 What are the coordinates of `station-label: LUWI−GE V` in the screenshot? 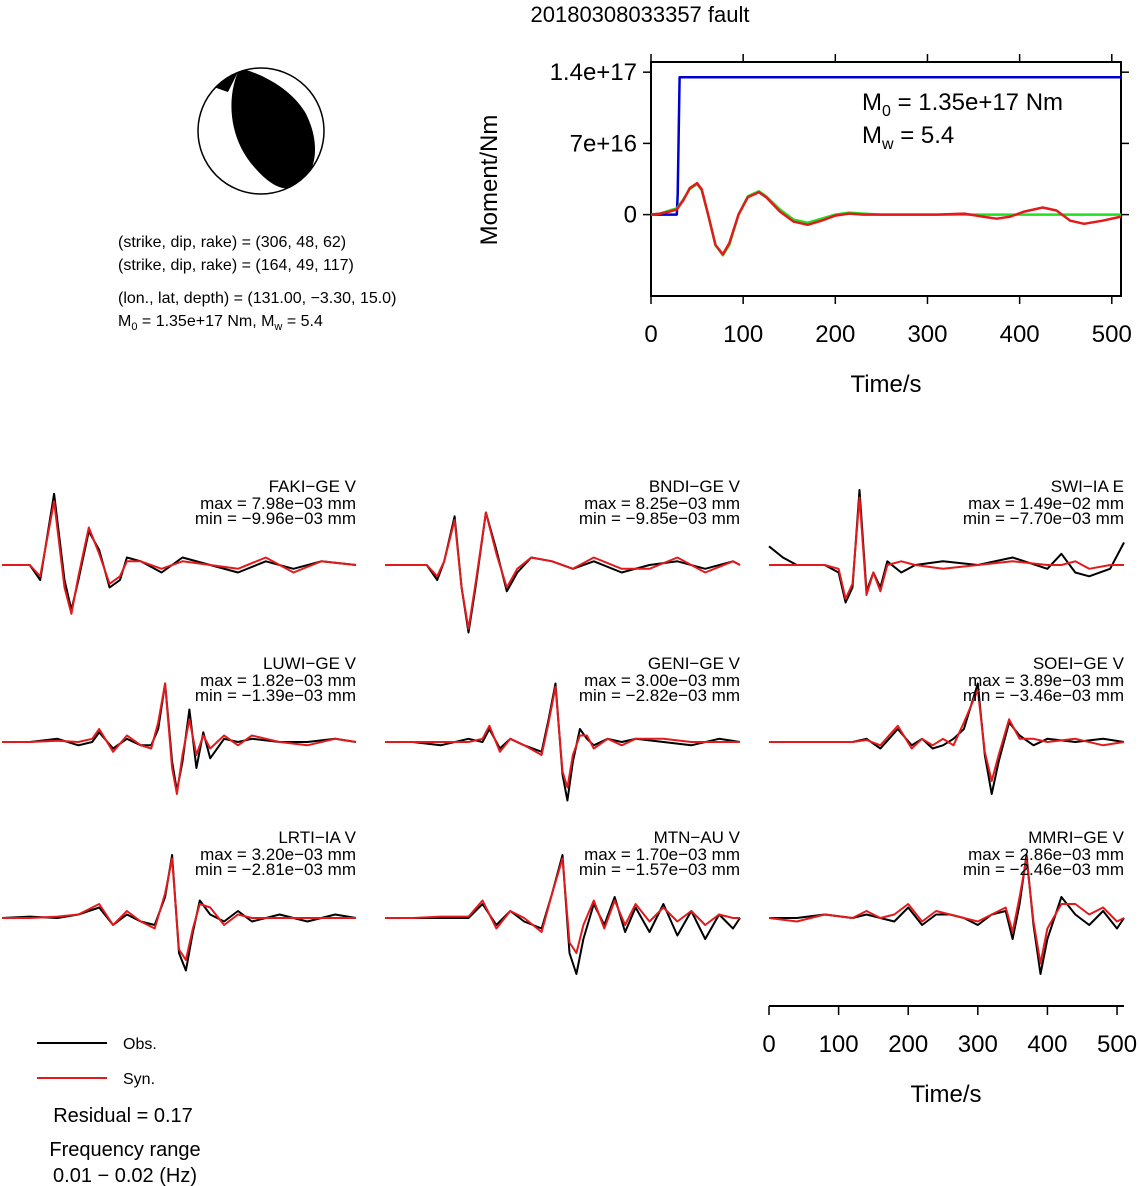 It's located at (310, 663).